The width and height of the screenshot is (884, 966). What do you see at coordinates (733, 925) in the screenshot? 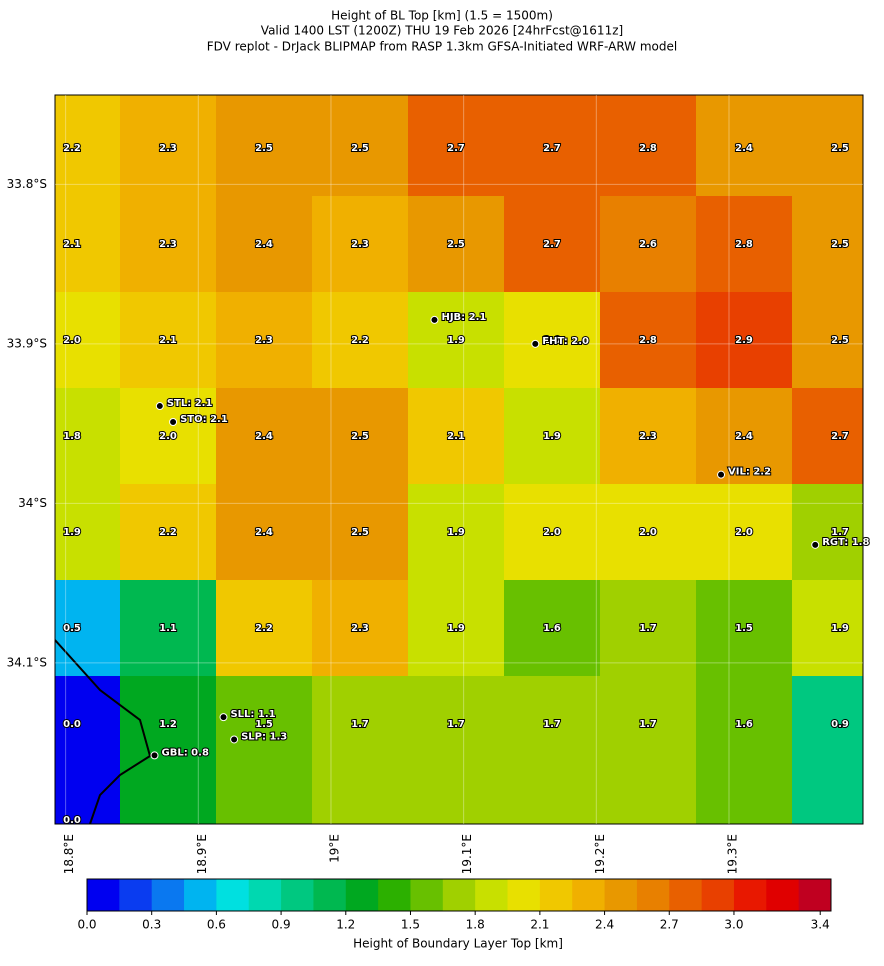
I see `colorbar-tick-label: 3.0` at bounding box center [733, 925].